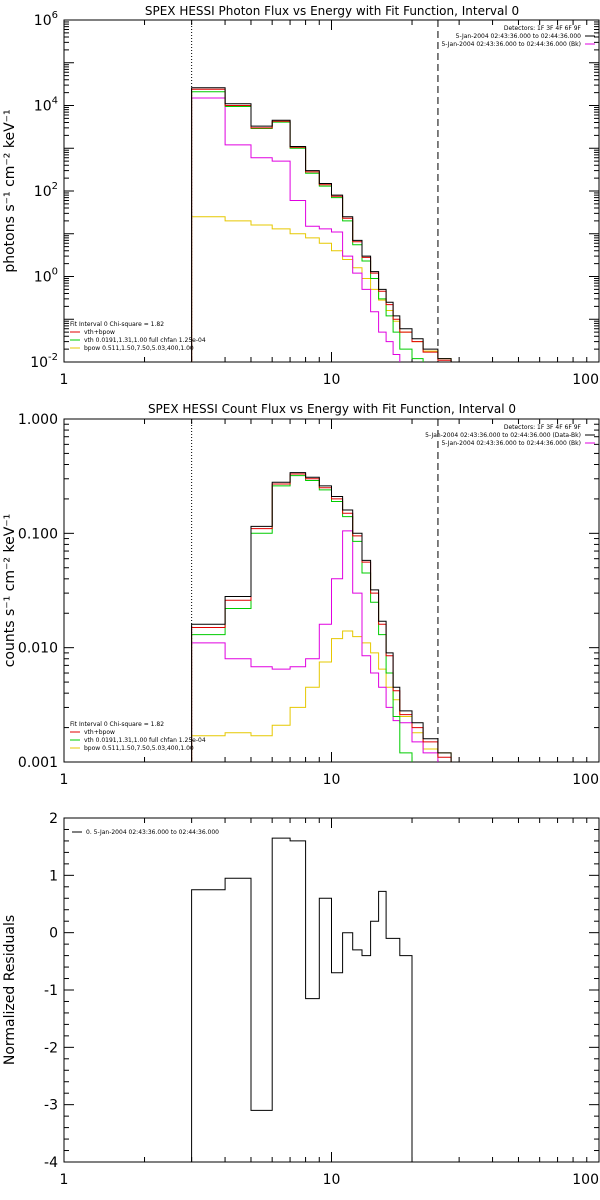 This screenshot has height=1200, width=600. Describe the element at coordinates (53, 819) in the screenshot. I see `y-tick-label: 2` at that location.